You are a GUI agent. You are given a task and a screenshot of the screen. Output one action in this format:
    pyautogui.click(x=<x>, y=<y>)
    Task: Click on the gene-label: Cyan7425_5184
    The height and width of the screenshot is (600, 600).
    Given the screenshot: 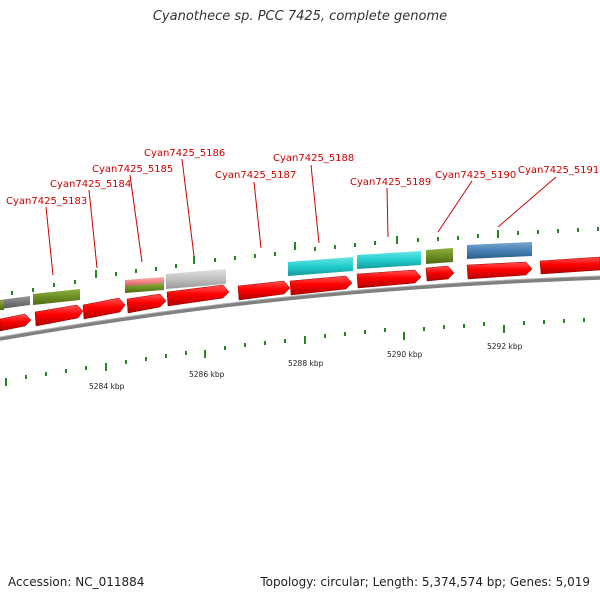 What is the action you would take?
    pyautogui.click(x=90, y=184)
    